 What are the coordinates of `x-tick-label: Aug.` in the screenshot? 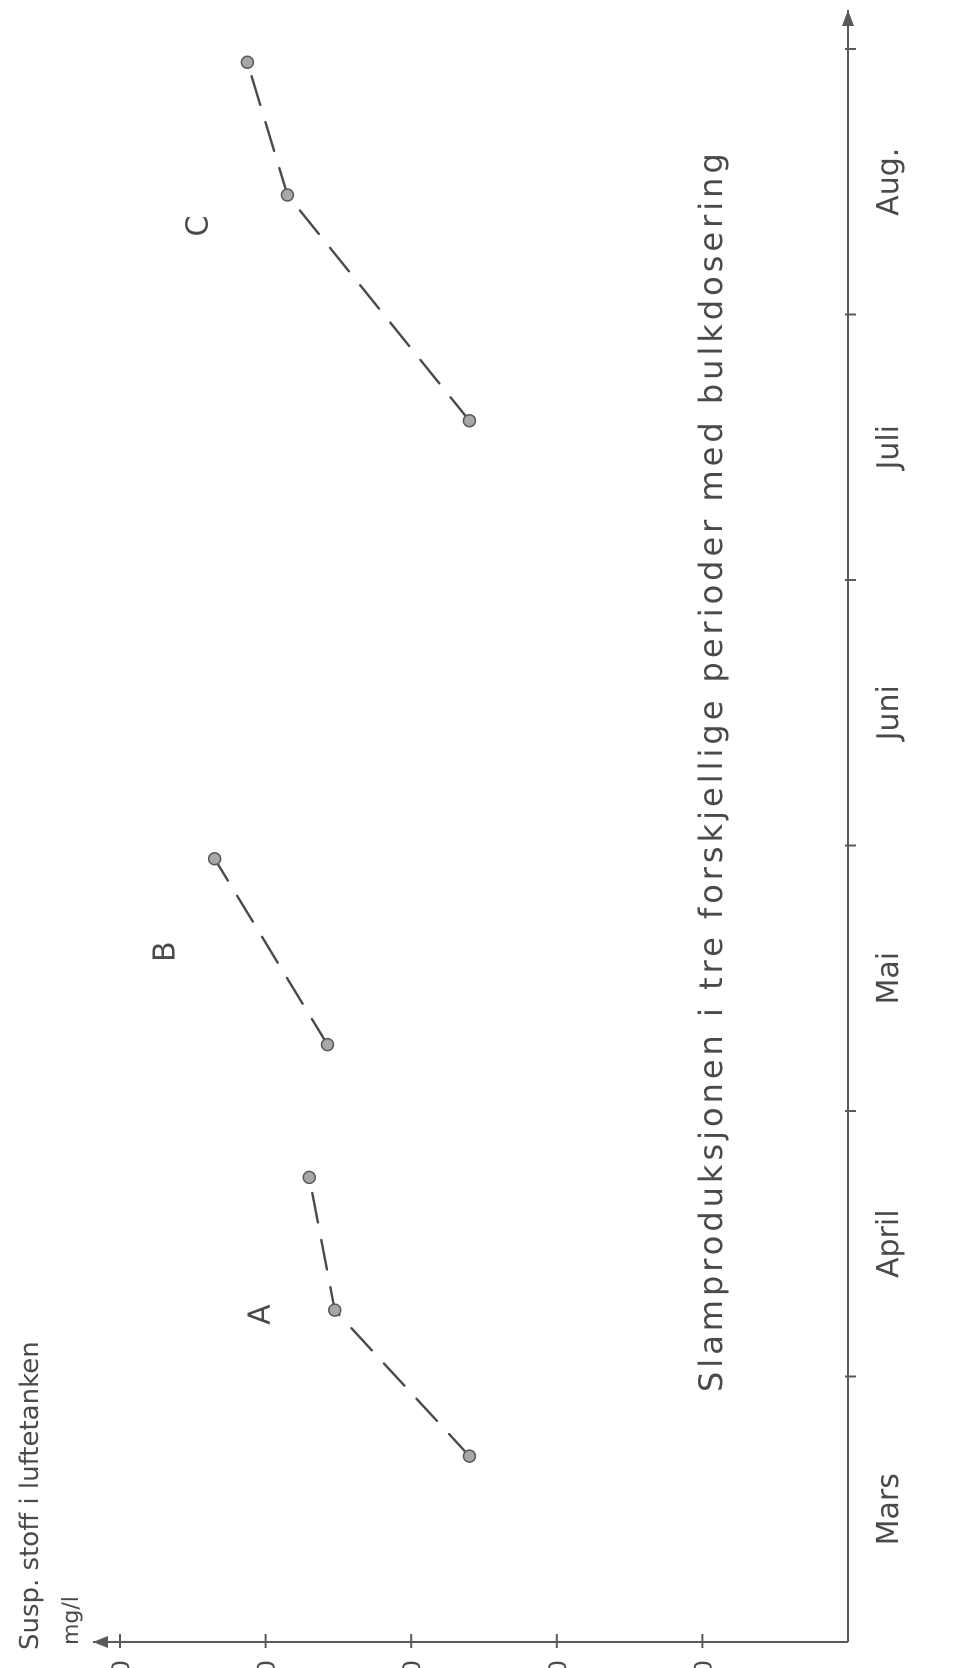 It's located at (888, 182).